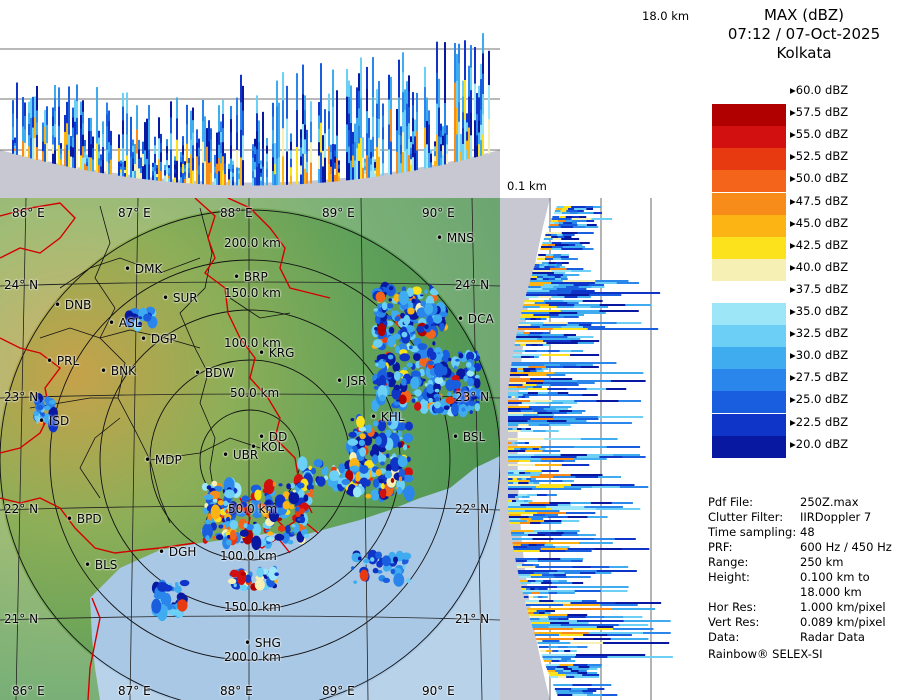 The width and height of the screenshot is (906, 700). What do you see at coordinates (250, 284) in the screenshot?
I see `parallel` at bounding box center [250, 284].